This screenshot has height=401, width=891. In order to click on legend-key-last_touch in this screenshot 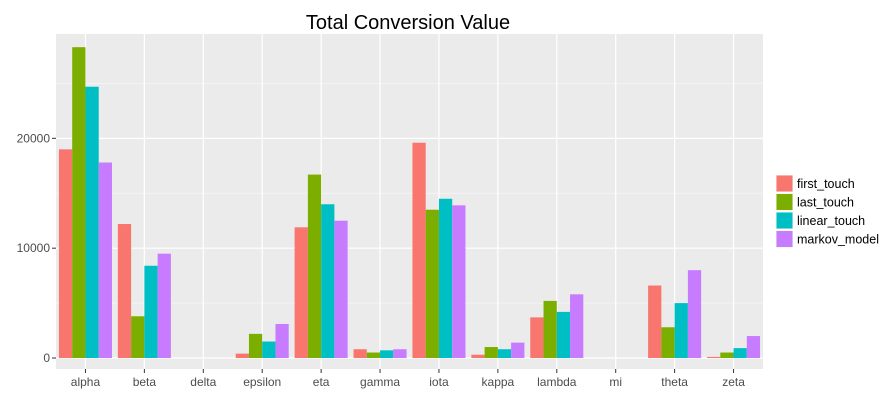, I will do `click(784, 202)`.